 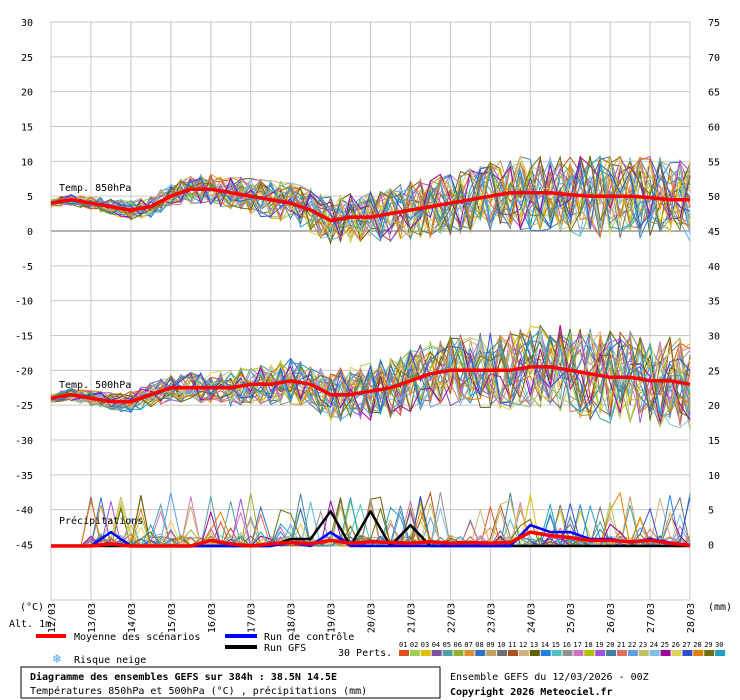 I want to click on legend-mean-label: Moyenne des scénarios, so click(x=137, y=637).